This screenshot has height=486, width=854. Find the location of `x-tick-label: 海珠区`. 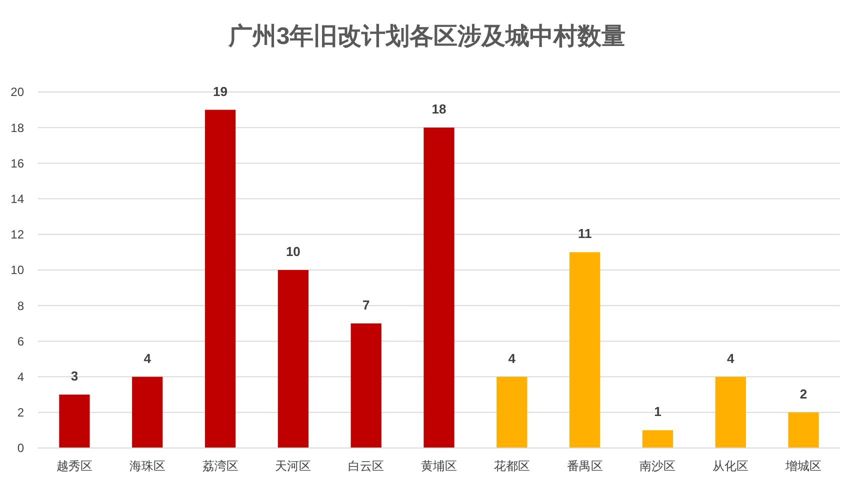

x-tick-label: 海珠区 is located at coordinates (147, 466).